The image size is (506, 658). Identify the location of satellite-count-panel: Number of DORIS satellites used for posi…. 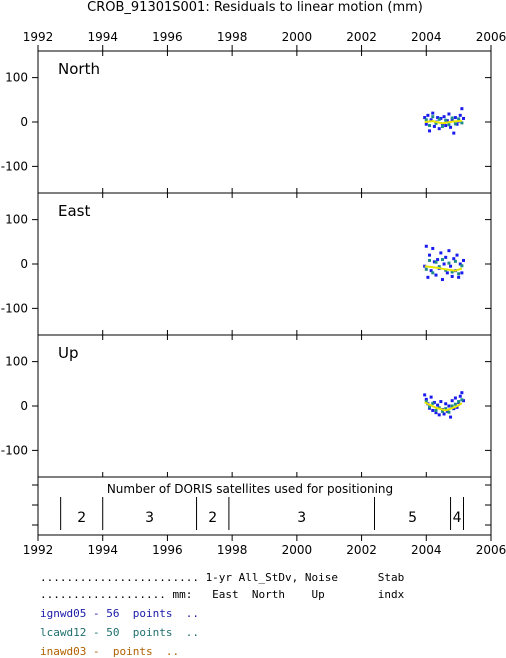
(262, 506).